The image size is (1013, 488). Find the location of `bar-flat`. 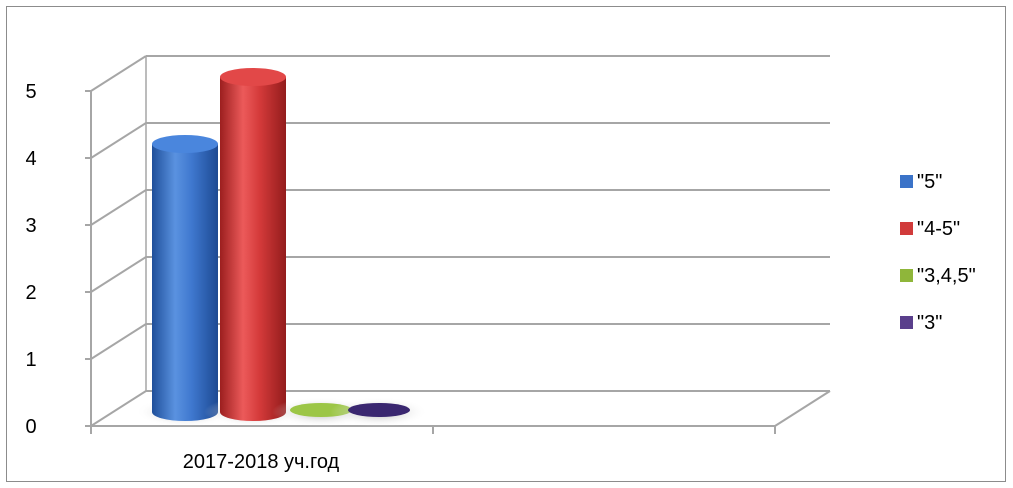

bar-flat is located at coordinates (379, 410).